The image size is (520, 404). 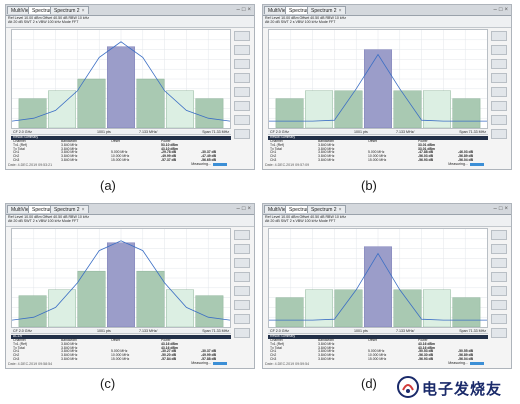 I want to click on table-column: Bandwidth, so click(x=326, y=340).